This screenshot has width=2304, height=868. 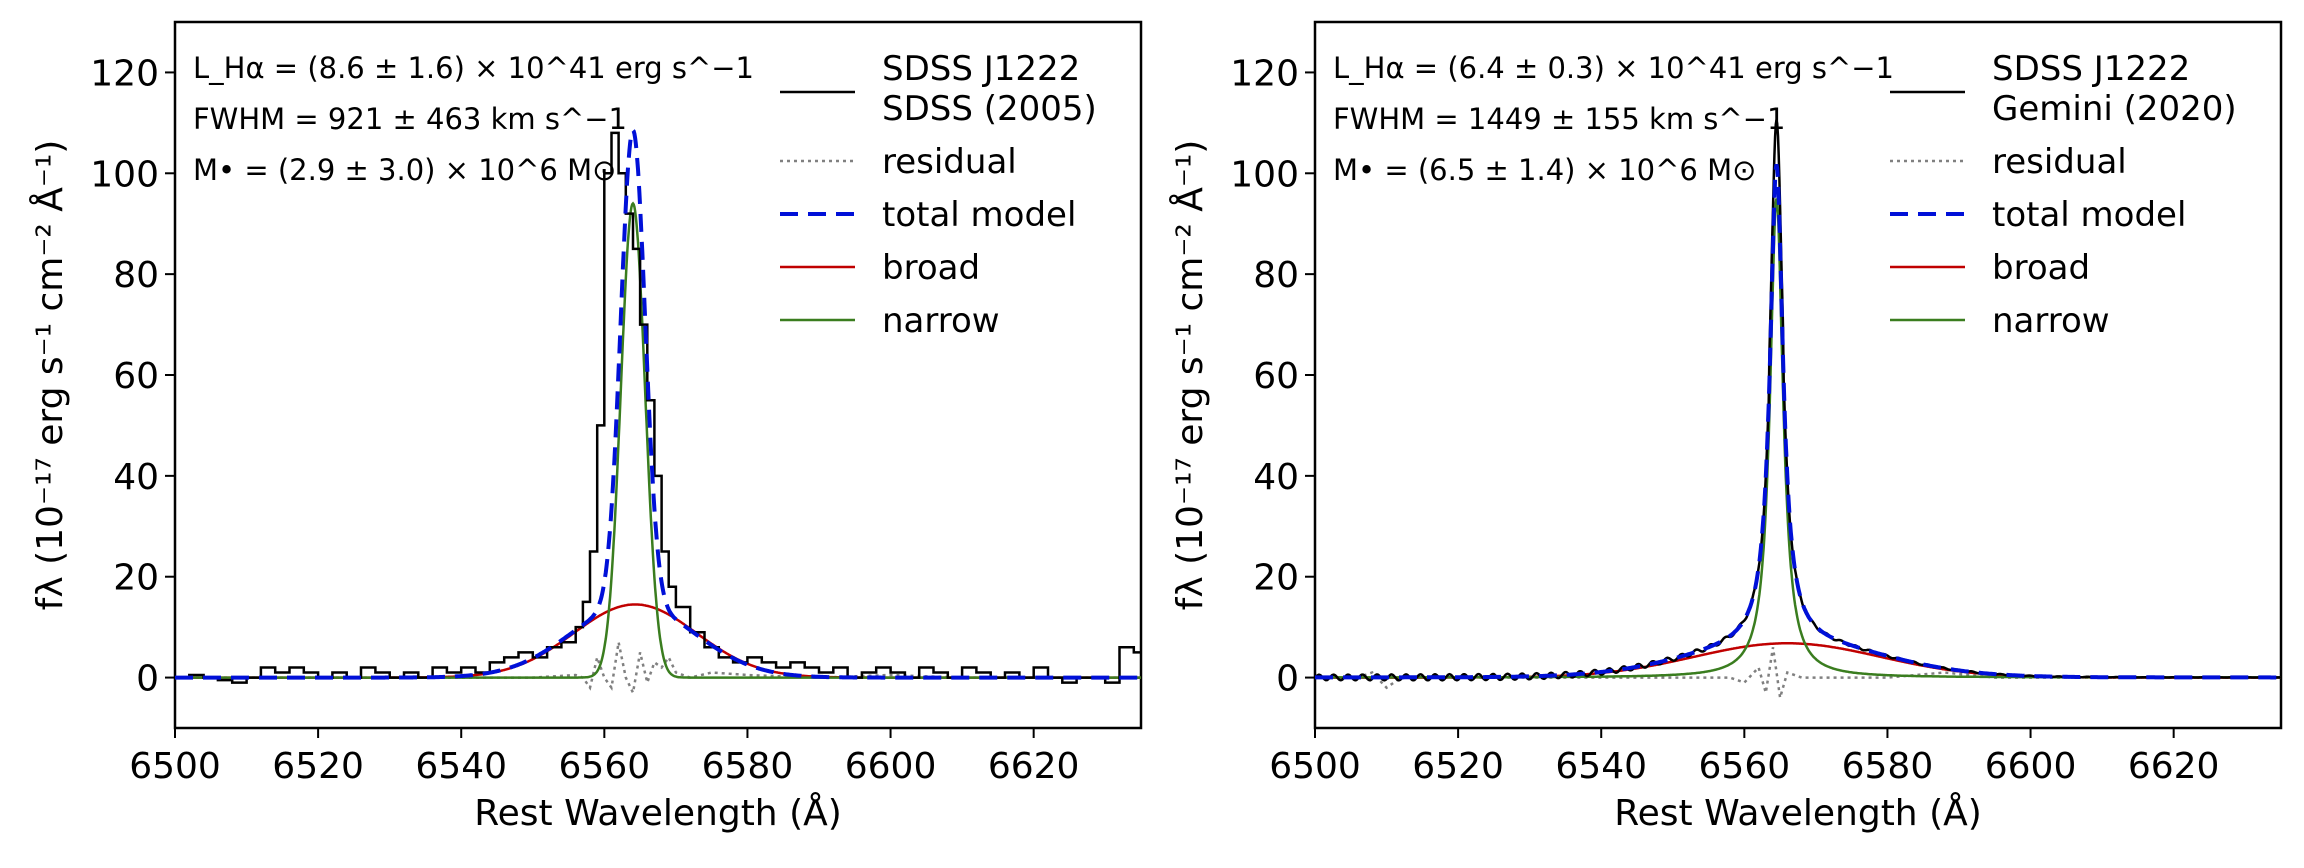 What do you see at coordinates (136, 477) in the screenshot?
I see `left-y-tick-label: 40` at bounding box center [136, 477].